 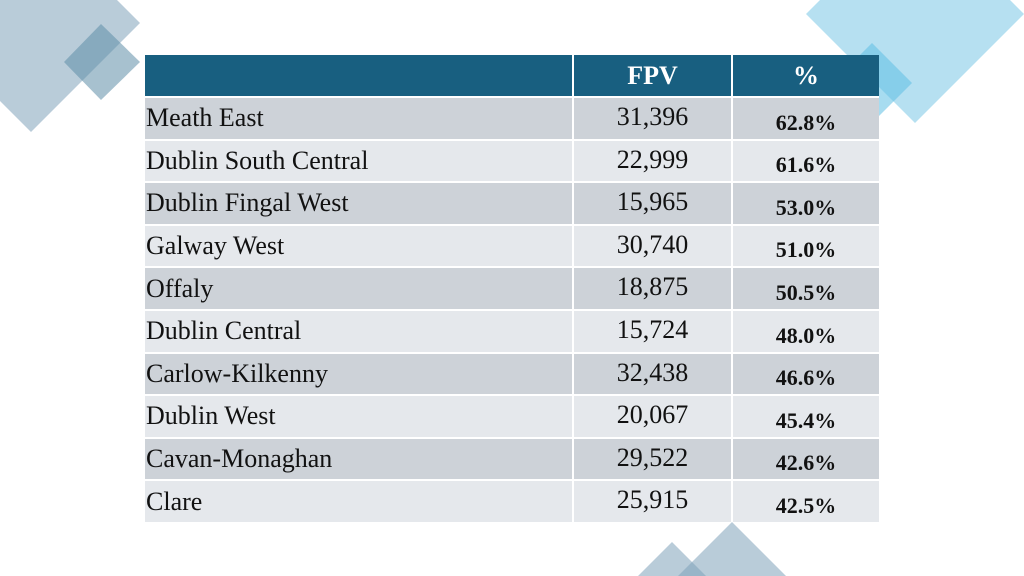 What do you see at coordinates (652, 416) in the screenshot?
I see `fpv-cell: 20,067` at bounding box center [652, 416].